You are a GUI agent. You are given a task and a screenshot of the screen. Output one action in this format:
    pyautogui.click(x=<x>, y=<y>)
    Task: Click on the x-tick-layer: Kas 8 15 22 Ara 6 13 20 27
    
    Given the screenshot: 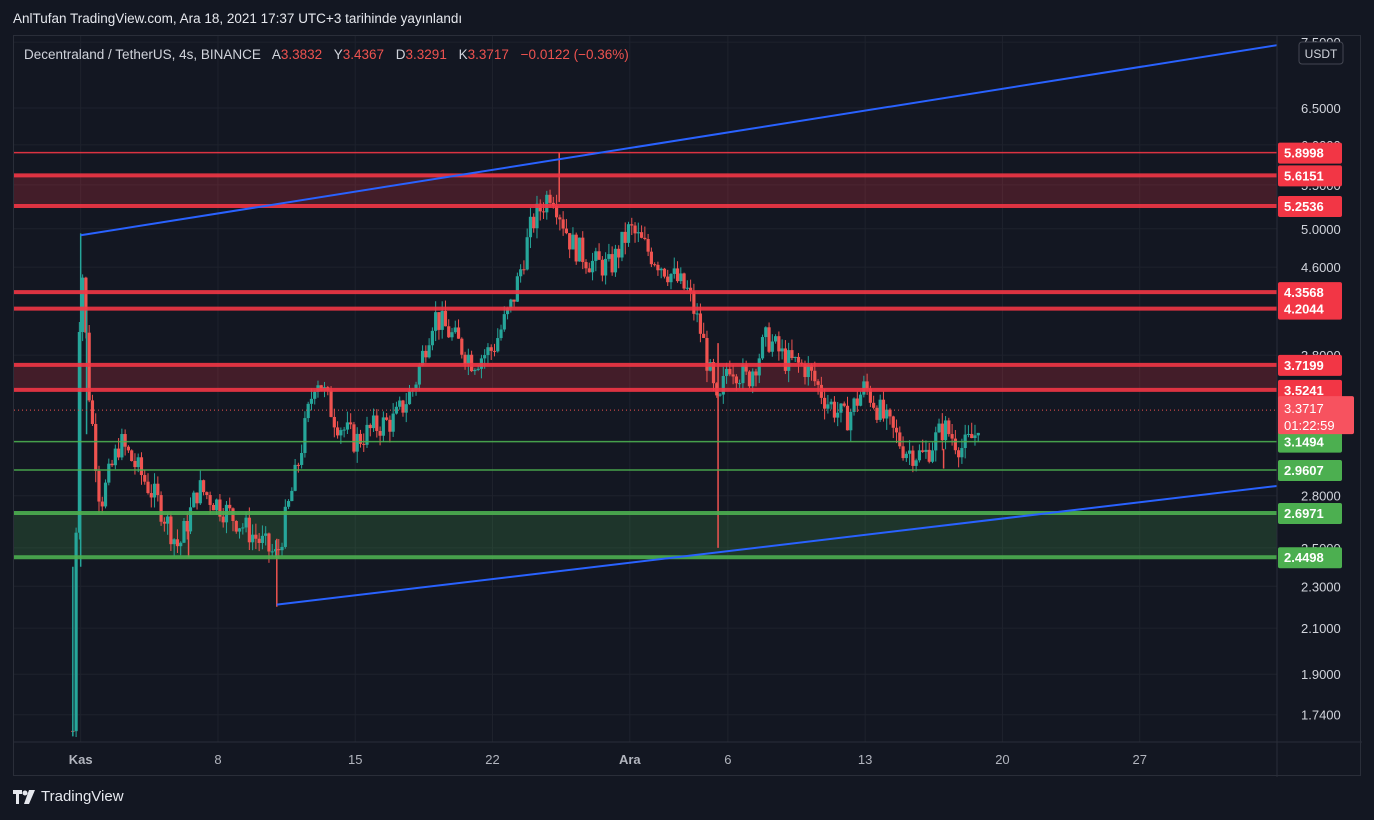 What is the action you would take?
    pyautogui.click(x=608, y=759)
    